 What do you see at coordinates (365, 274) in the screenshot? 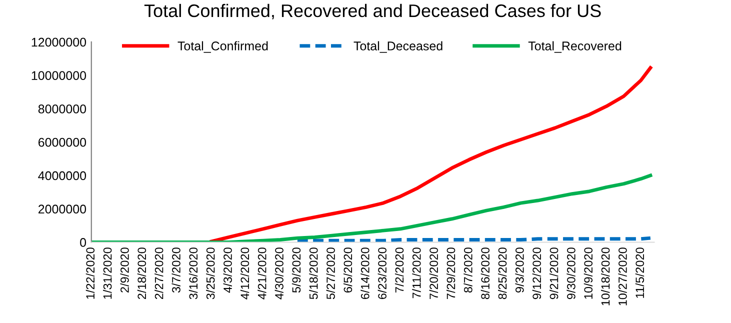
I see `x-tick-label: 6/14/2020` at bounding box center [365, 274].